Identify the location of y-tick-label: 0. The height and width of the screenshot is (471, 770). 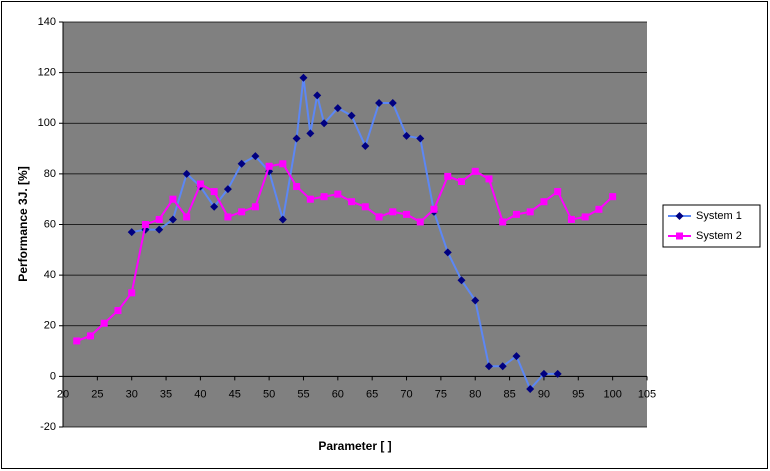
(53, 376).